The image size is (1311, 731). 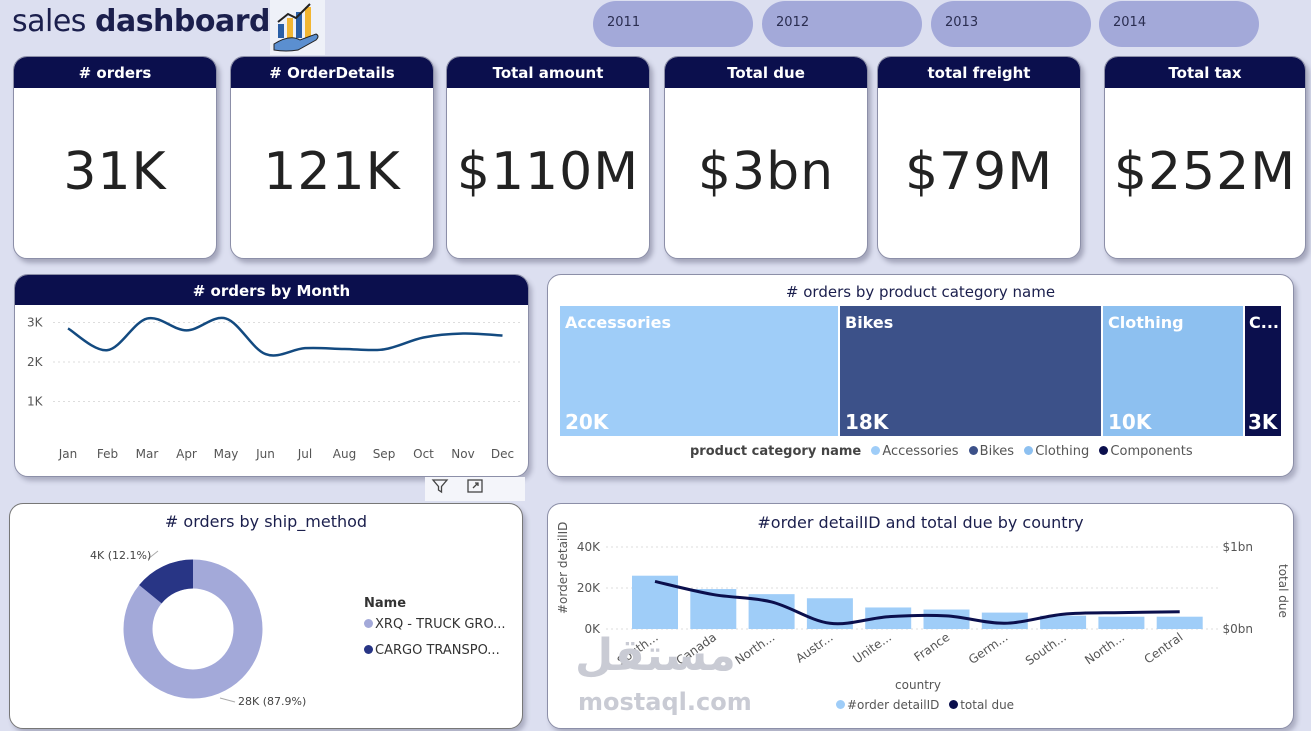 I want to click on legend-item: Accessories, so click(x=920, y=451).